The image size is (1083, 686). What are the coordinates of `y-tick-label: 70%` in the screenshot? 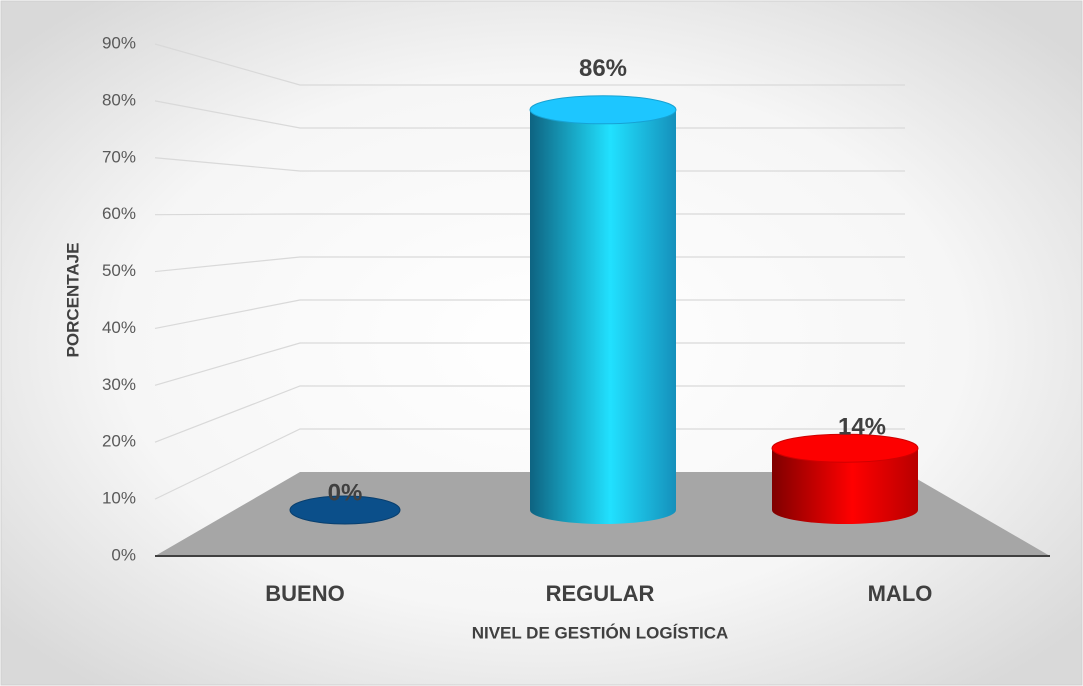 It's located at (119, 156).